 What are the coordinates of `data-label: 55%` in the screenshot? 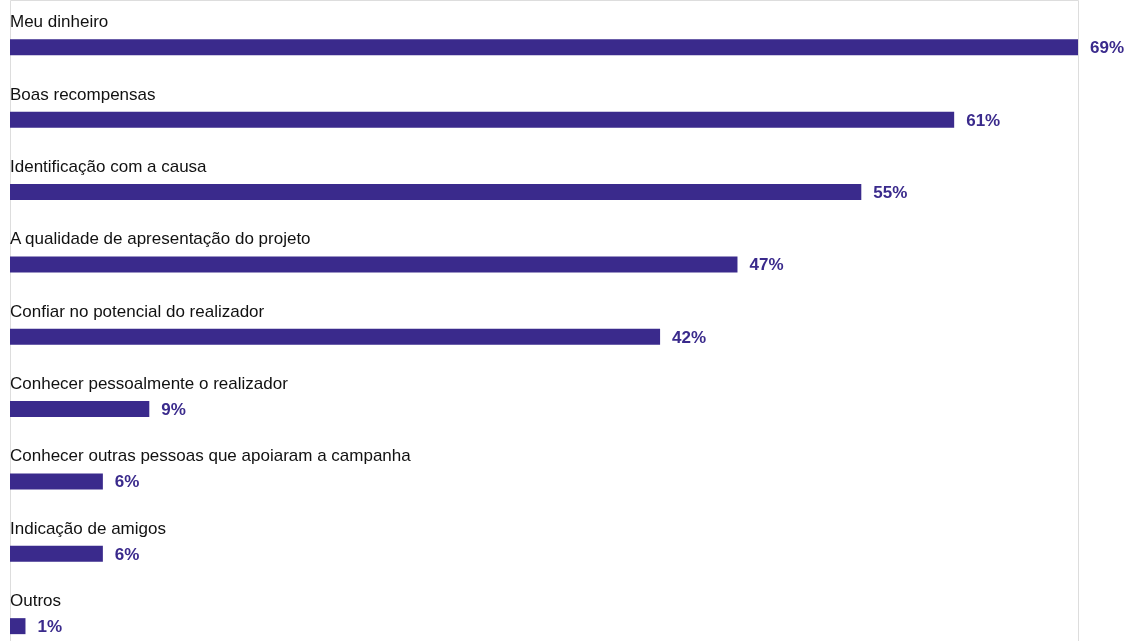 It's located at (890, 193).